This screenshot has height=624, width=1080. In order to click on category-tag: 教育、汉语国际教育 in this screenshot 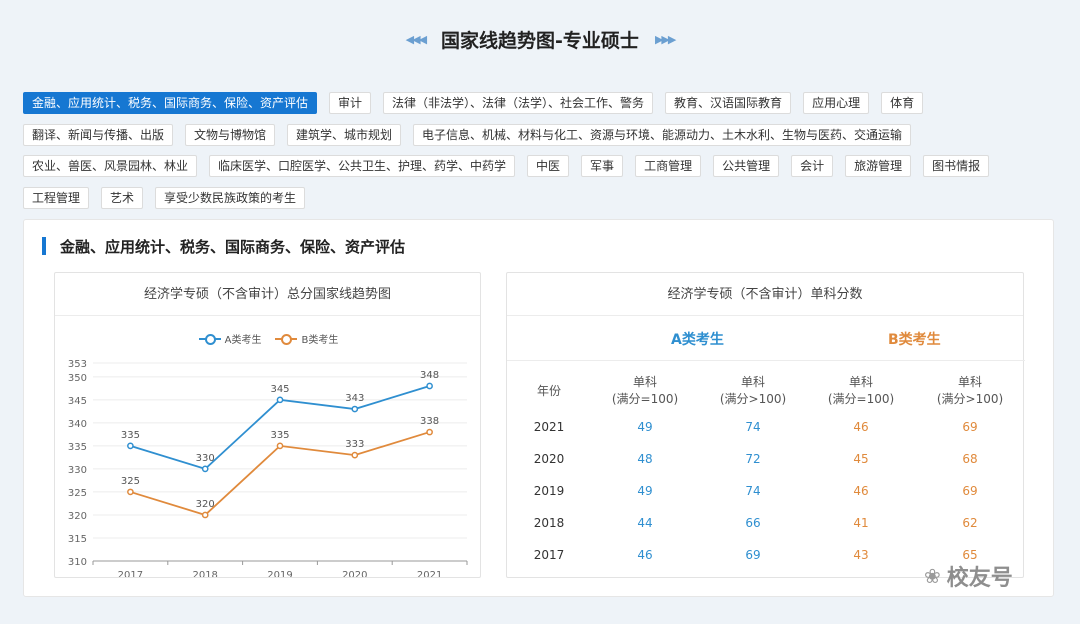, I will do `click(728, 103)`.